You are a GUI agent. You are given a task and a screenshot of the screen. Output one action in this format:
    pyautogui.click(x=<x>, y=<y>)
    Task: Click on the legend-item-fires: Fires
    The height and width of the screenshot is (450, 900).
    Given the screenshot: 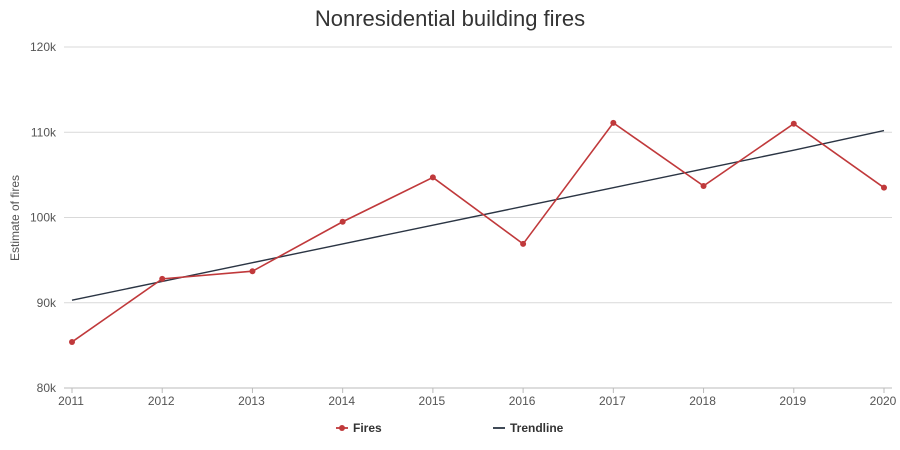 What is the action you would take?
    pyautogui.click(x=359, y=428)
    